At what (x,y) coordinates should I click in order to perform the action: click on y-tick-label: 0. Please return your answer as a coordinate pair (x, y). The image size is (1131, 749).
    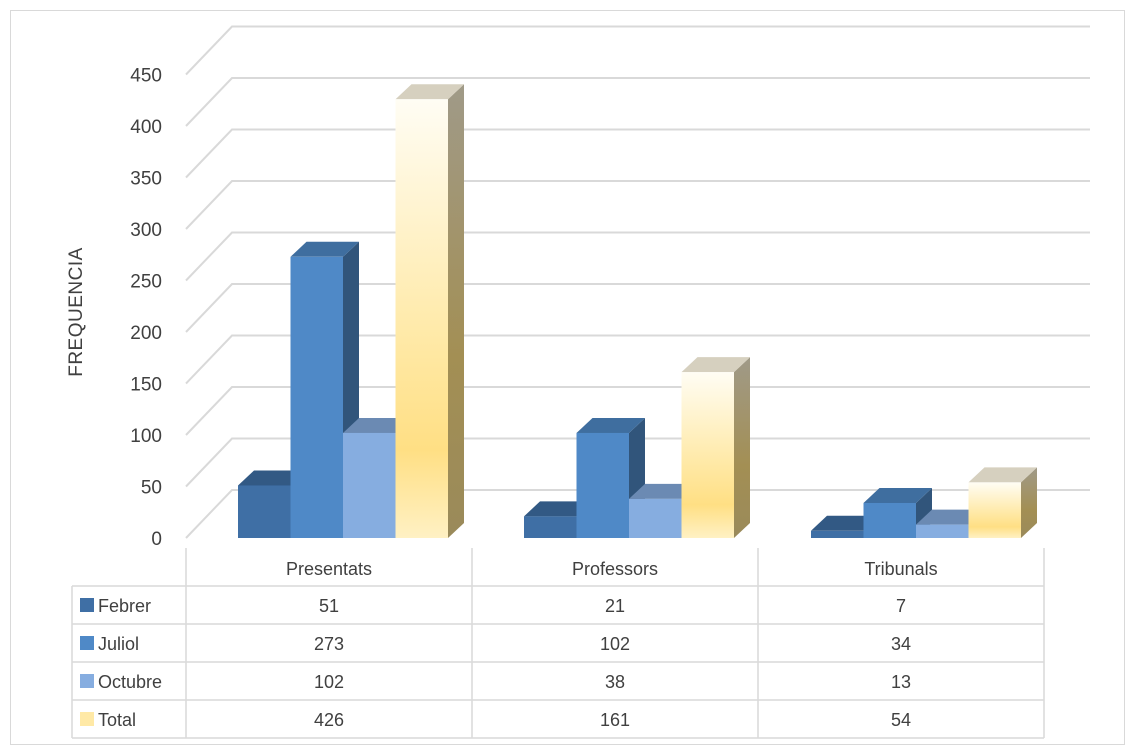
    Looking at the image, I should click on (156, 539).